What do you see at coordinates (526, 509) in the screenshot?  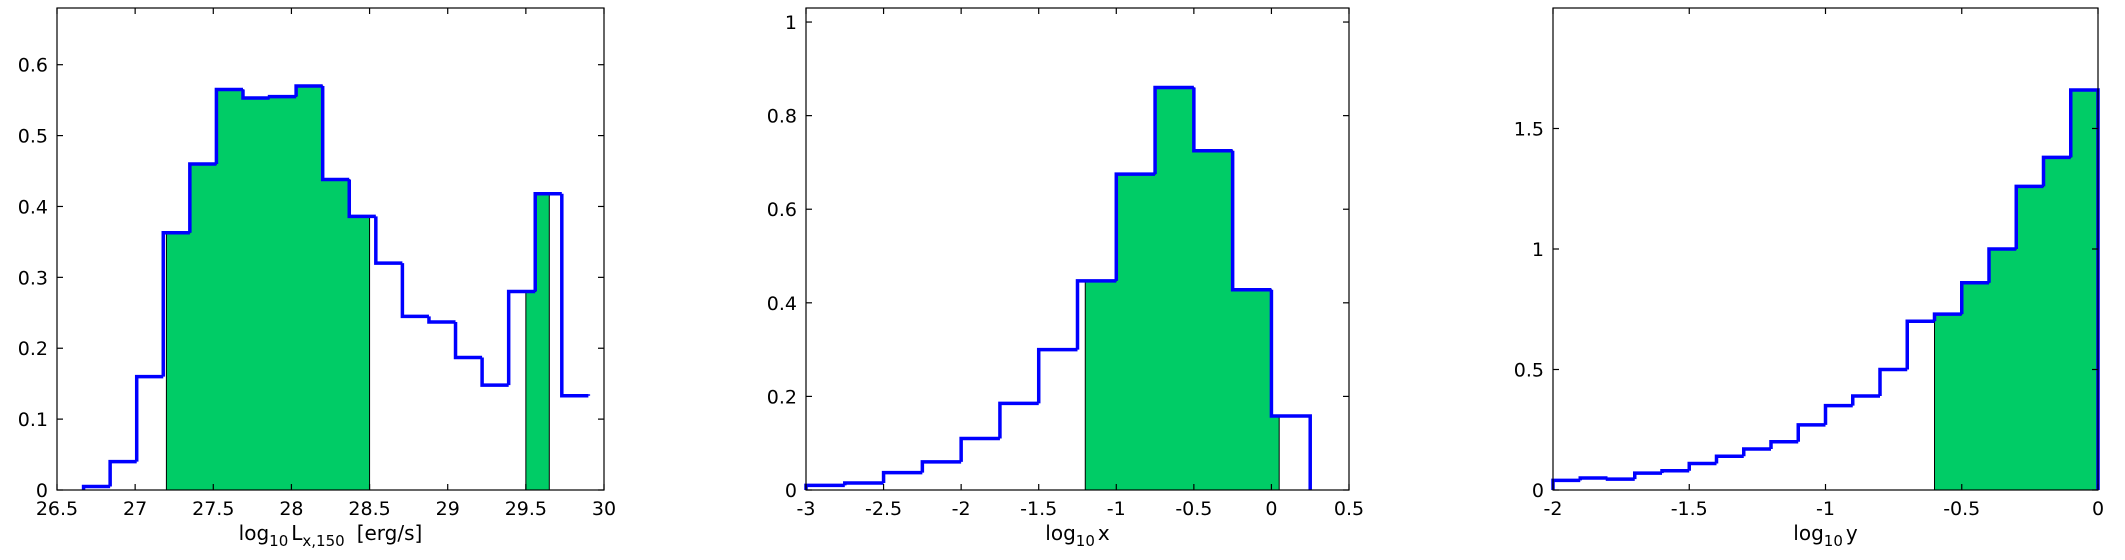 I see `x-tick-label: 29.5` at bounding box center [526, 509].